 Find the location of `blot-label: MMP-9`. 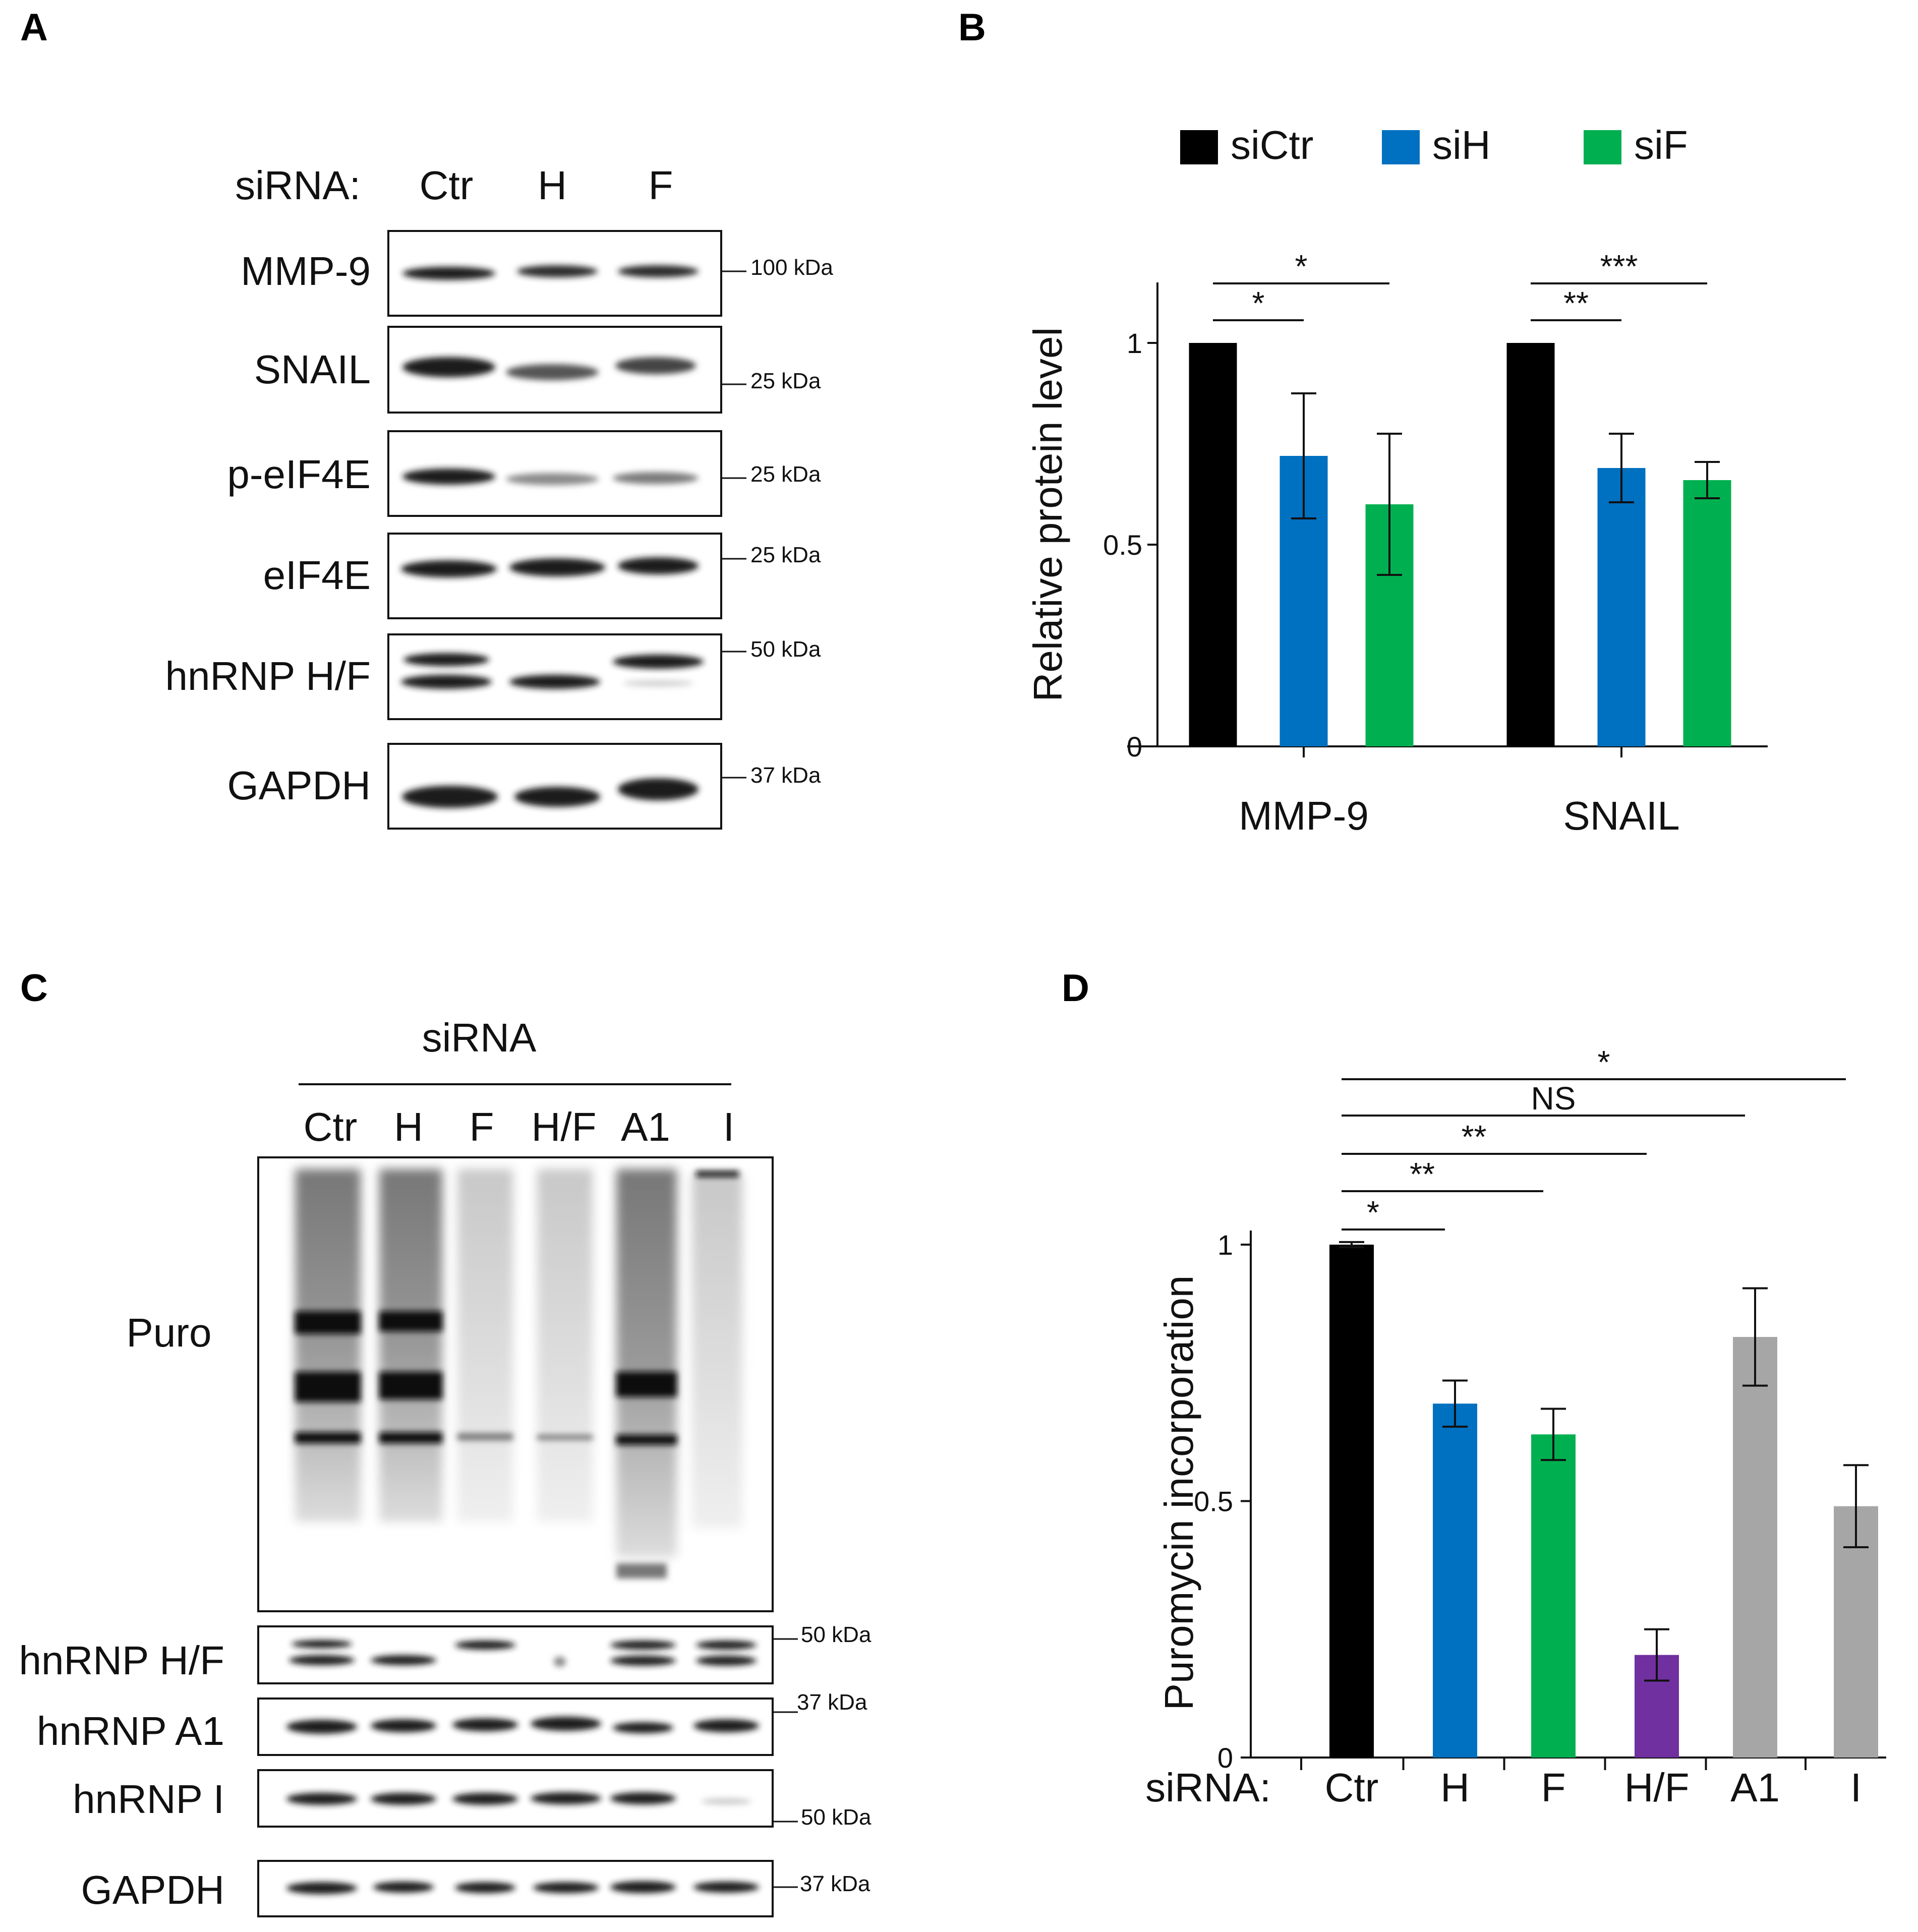

blot-label: MMP-9 is located at coordinates (306, 271).